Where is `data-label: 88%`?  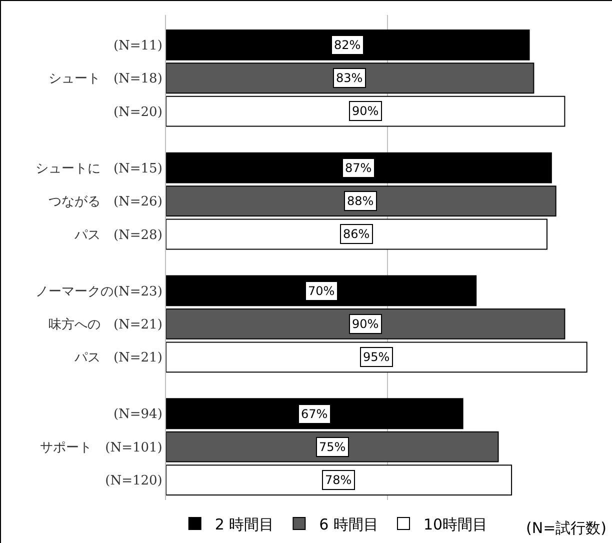
data-label: 88% is located at coordinates (360, 201).